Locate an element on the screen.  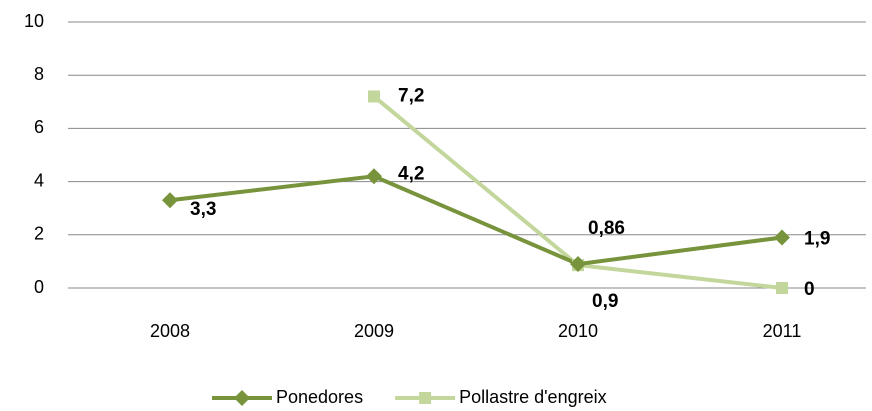
x-tick-label: 2011 is located at coordinates (782, 331).